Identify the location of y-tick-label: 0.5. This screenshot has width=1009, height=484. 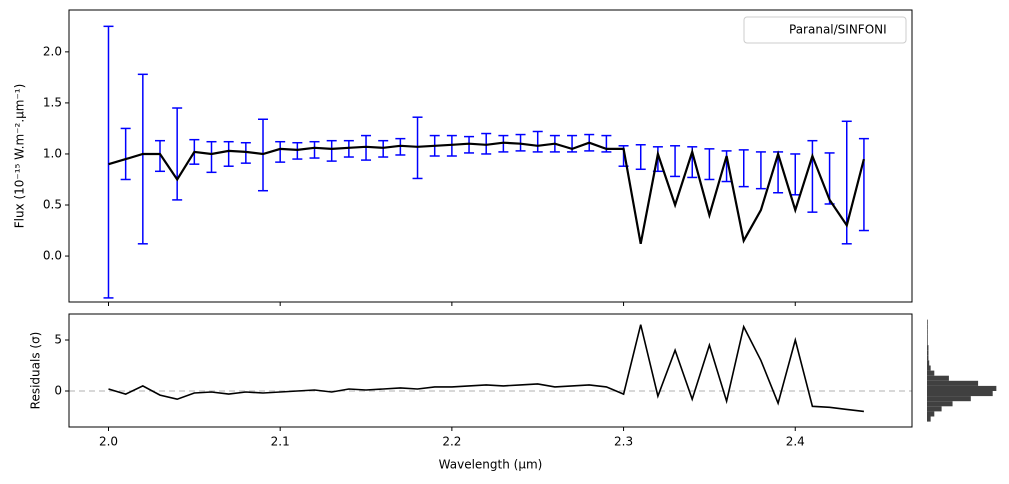
(52, 205).